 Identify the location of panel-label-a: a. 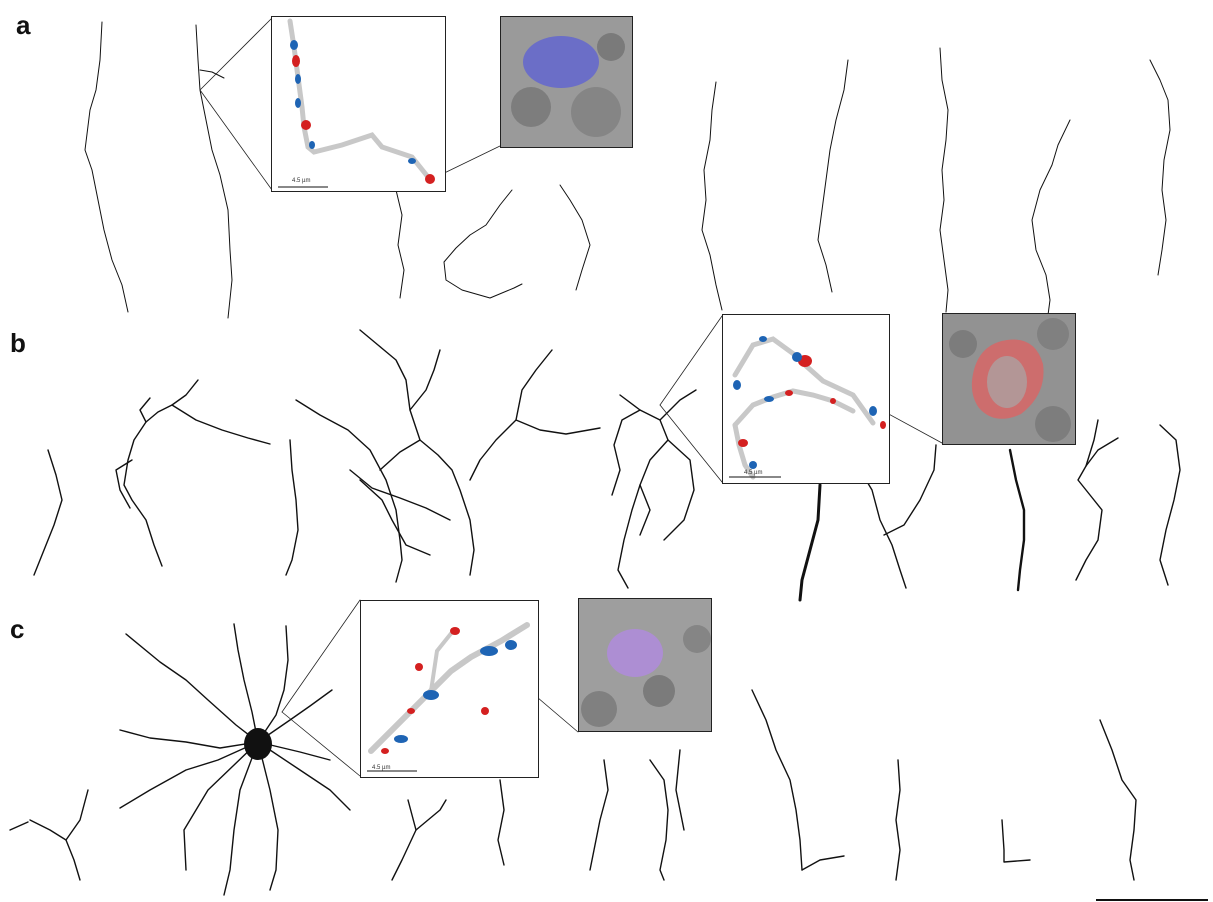
(23, 25).